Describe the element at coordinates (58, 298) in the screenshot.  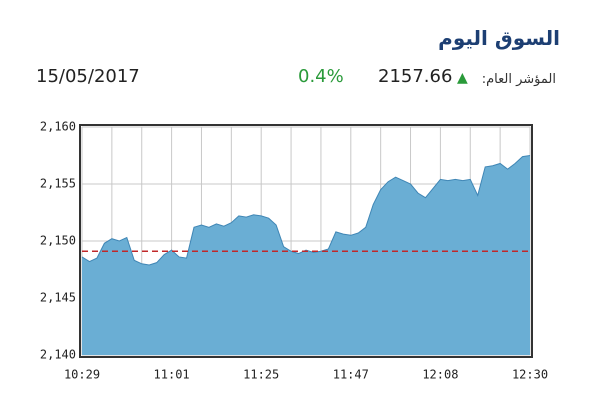
I see `y-tick-label: 2,145` at that location.